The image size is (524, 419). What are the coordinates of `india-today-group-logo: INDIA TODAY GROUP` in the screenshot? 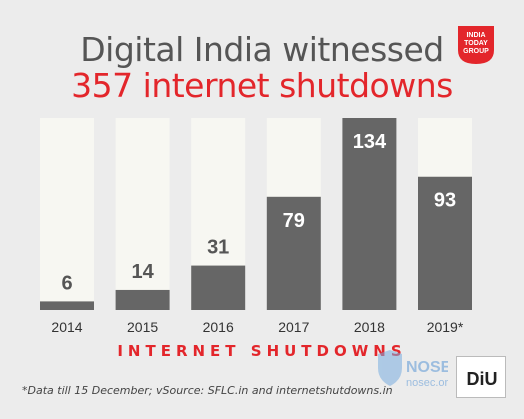 It's located at (476, 45).